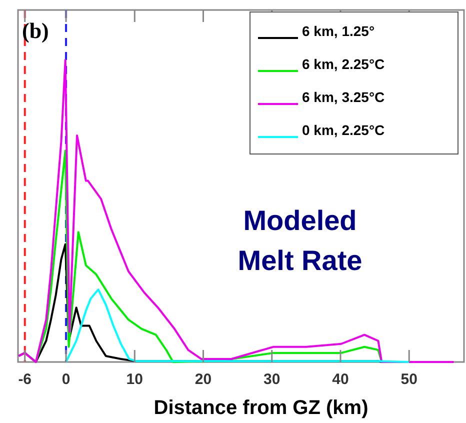 The width and height of the screenshot is (466, 423). Describe the element at coordinates (300, 240) in the screenshot. I see `annotation: Modeled Melt Rate` at that location.